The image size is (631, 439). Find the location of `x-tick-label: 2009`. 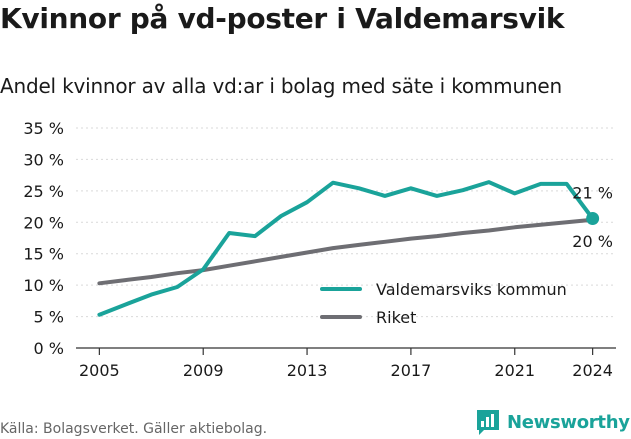

x-tick-label: 2009 is located at coordinates (203, 370).